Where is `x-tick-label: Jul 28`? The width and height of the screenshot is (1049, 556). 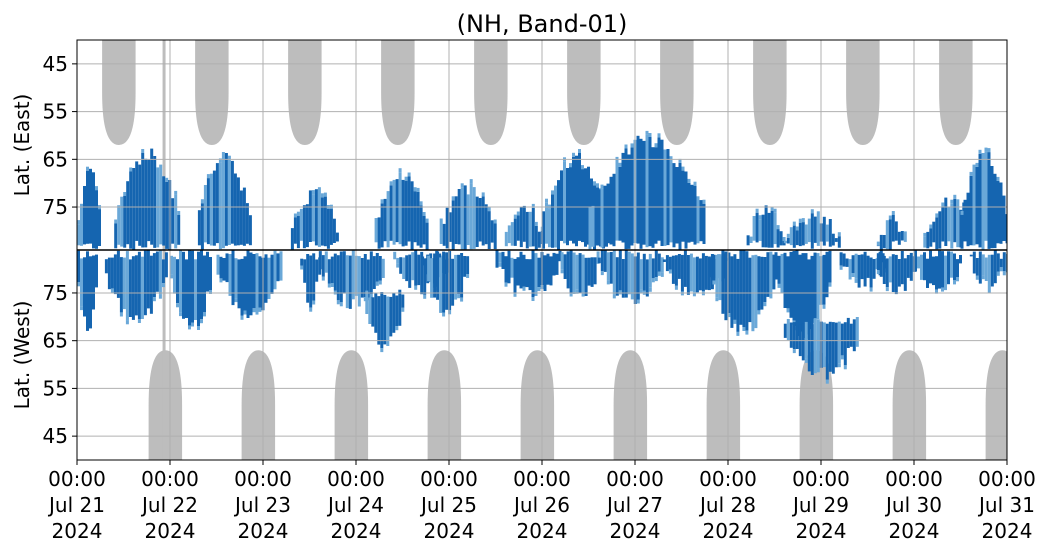
x-tick-label: Jul 28 is located at coordinates (727, 505).